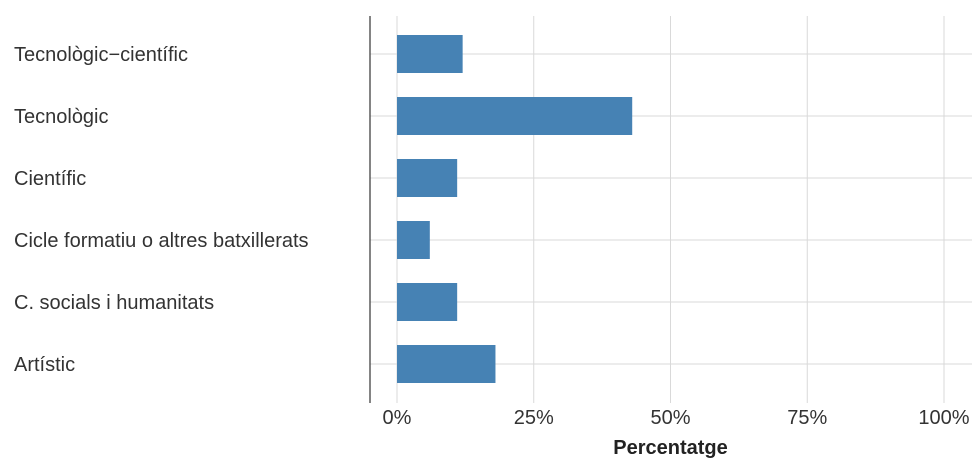  Describe the element at coordinates (44, 365) in the screenshot. I see `category-label: Artístic` at that location.